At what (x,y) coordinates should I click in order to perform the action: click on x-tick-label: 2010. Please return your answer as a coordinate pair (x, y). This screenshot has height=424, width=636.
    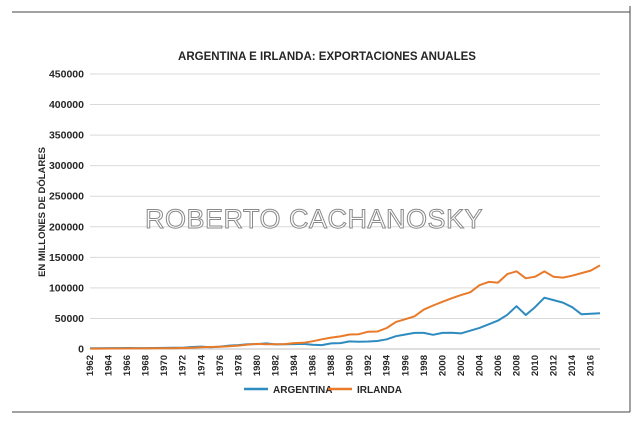
    Looking at the image, I should click on (535, 365).